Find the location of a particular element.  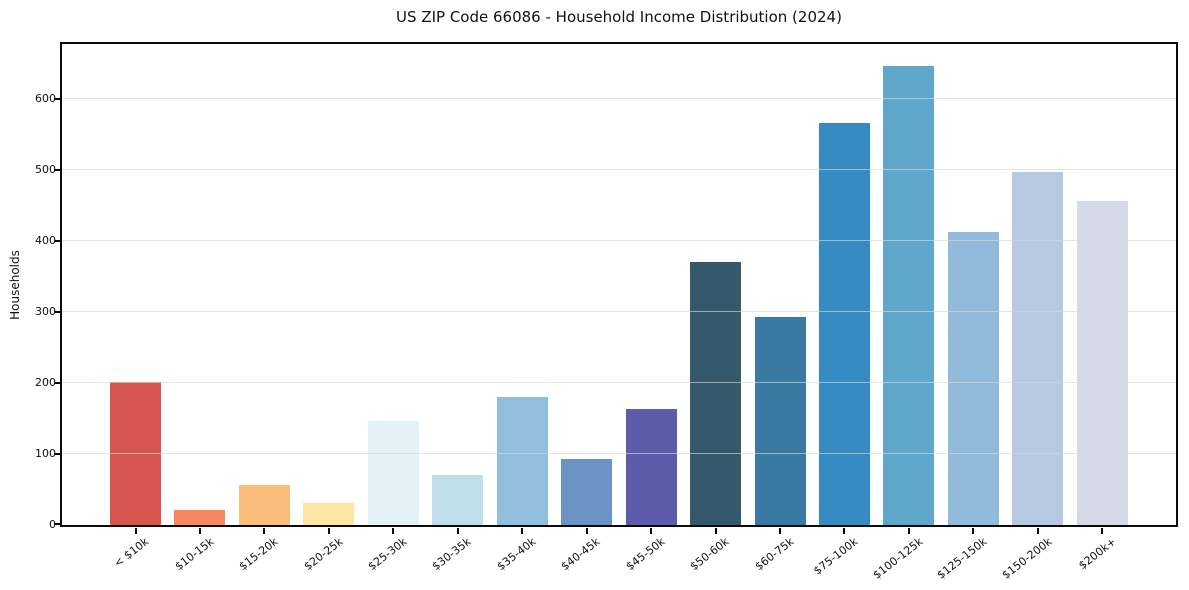

bar-slot: $20-25k is located at coordinates (328, 308).